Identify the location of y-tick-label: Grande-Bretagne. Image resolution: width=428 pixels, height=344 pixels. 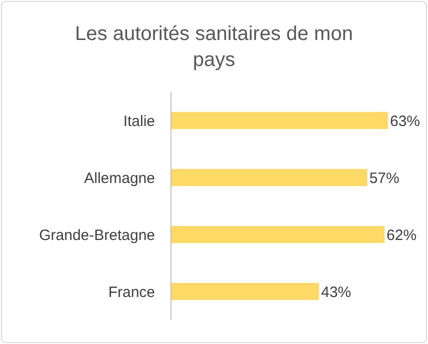
(97, 235).